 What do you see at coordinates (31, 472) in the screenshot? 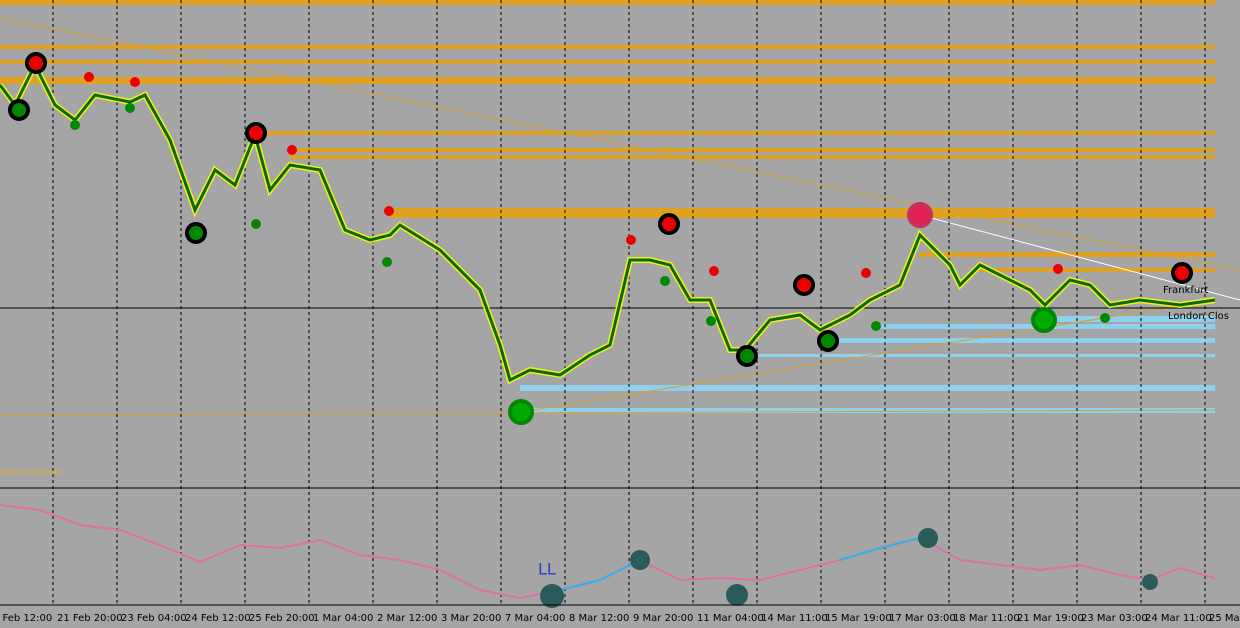
I see `watermark: essons.in/Forex` at bounding box center [31, 472].